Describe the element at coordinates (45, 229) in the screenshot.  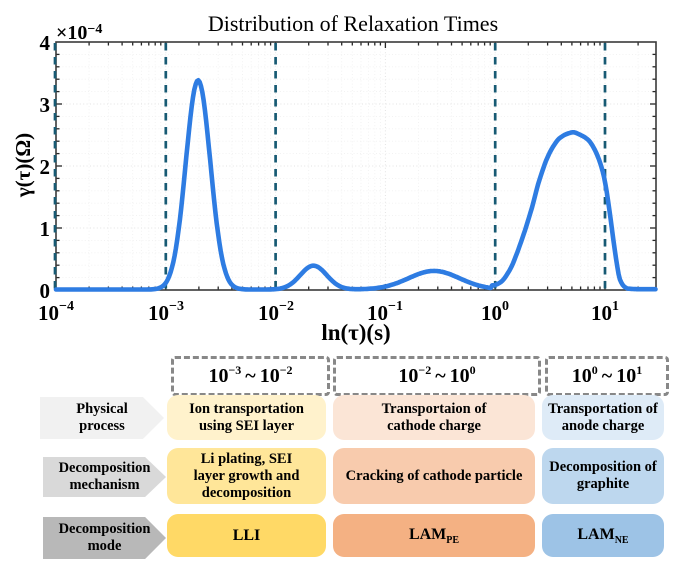
I see `svg-text: 1` at that location.